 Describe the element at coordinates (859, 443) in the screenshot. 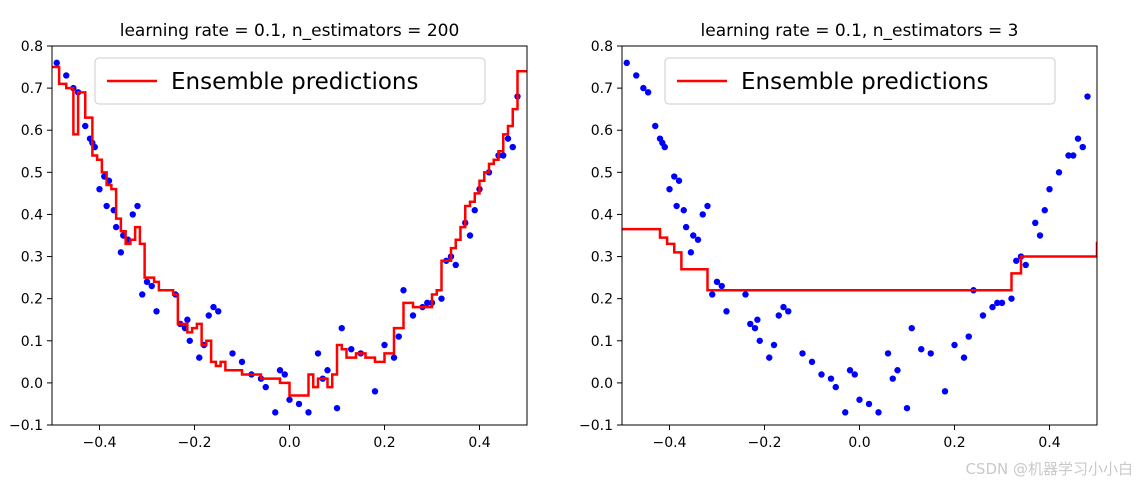

I see `x-tick-label: 0.0` at that location.